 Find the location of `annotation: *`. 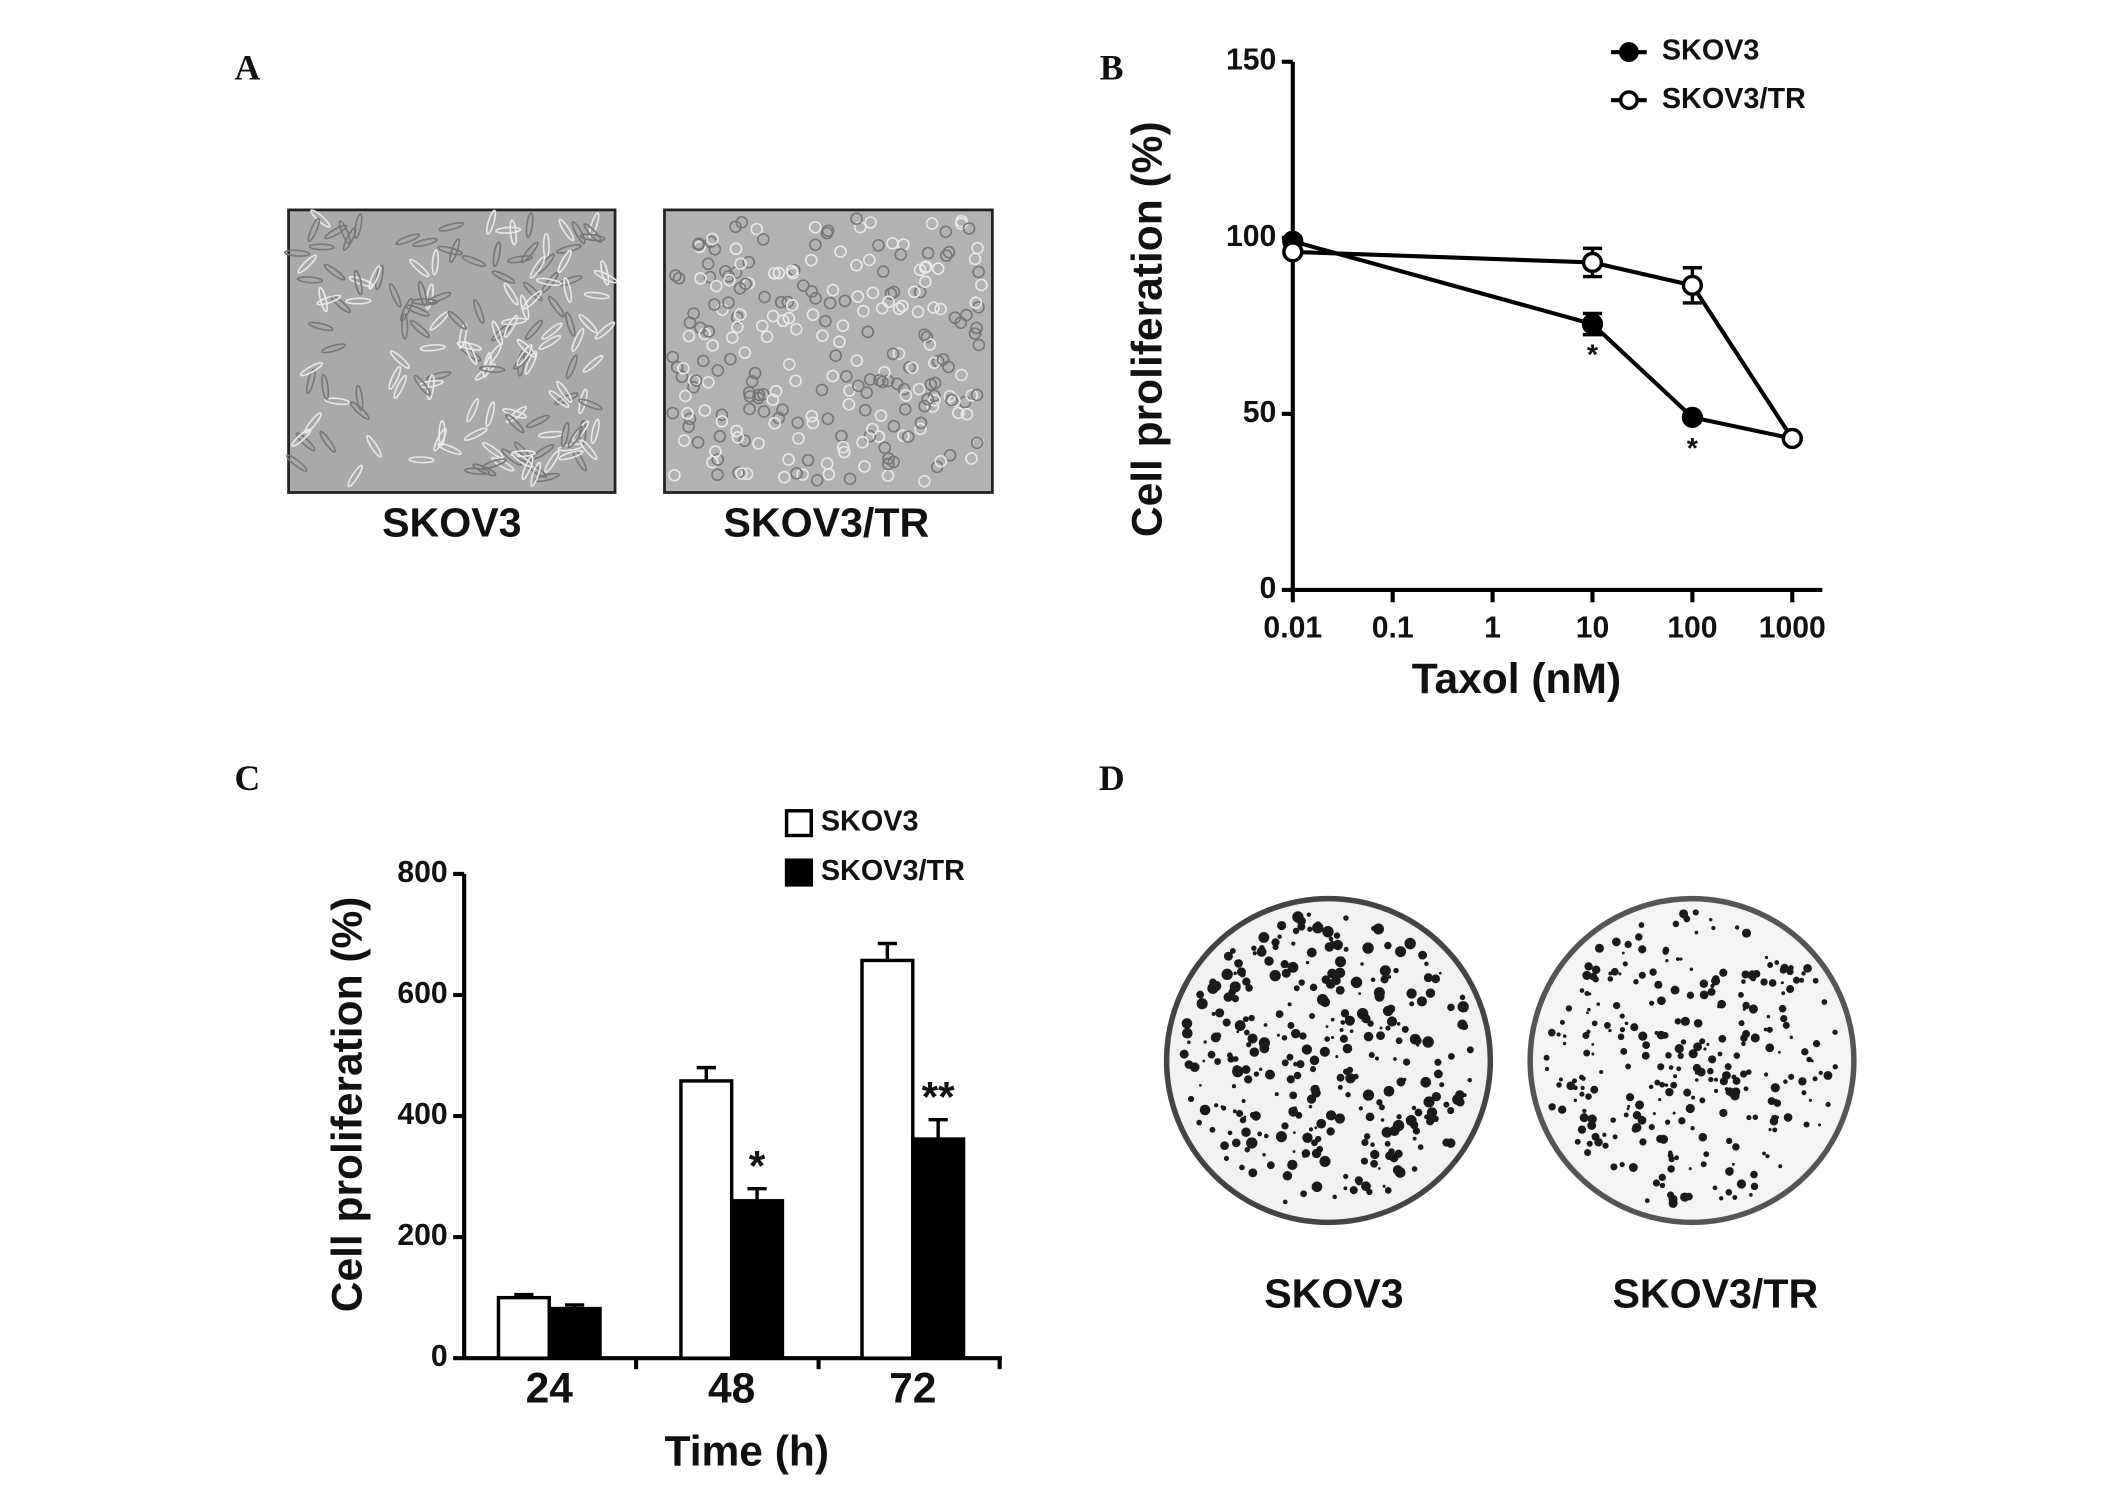

annotation: * is located at coordinates (1693, 449).